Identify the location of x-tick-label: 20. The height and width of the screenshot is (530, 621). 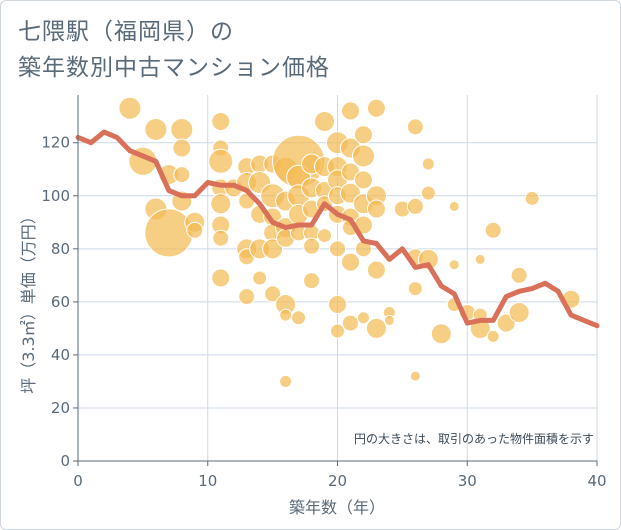
(337, 481).